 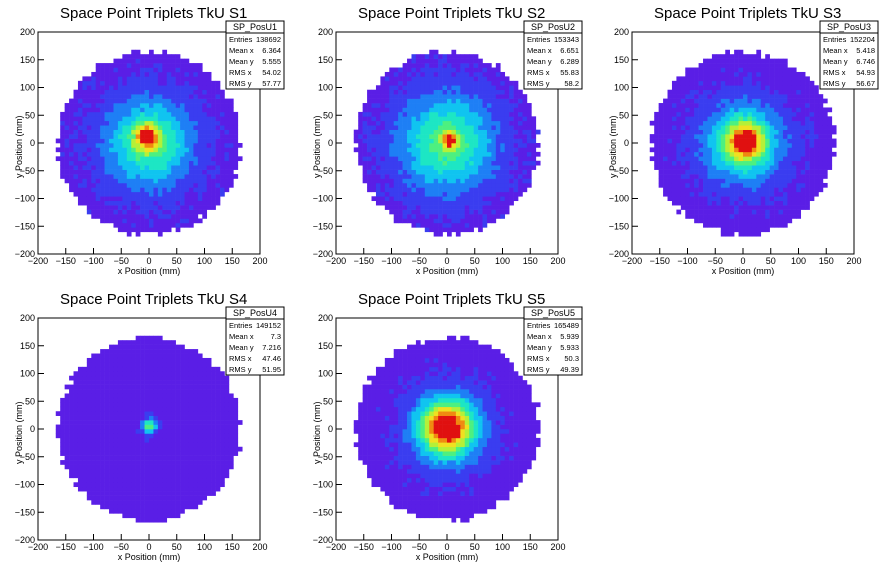 I want to click on stats-row-label: Mean y, so click(x=835, y=61).